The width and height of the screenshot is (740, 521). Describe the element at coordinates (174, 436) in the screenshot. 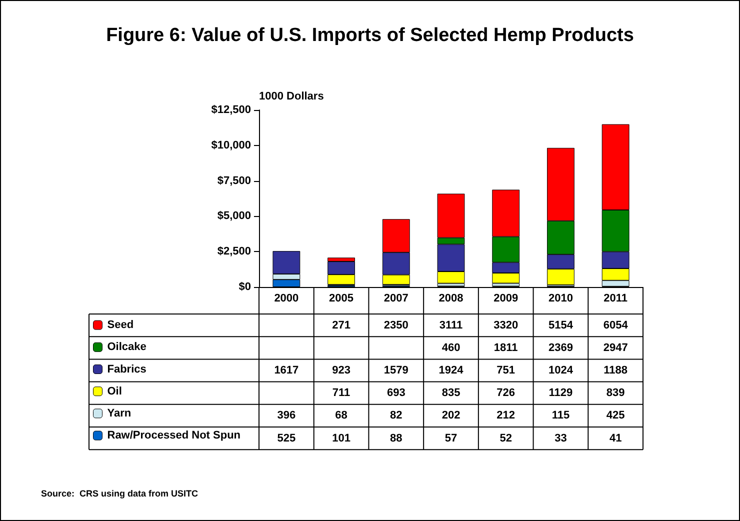

I see `legend-label: Raw/Processed Not Spun` at that location.